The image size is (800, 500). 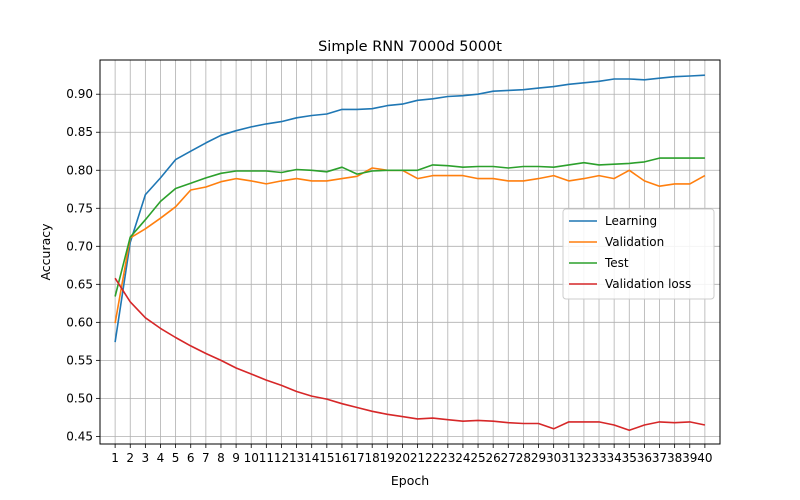 I want to click on x-tick-label: 8, so click(x=221, y=458).